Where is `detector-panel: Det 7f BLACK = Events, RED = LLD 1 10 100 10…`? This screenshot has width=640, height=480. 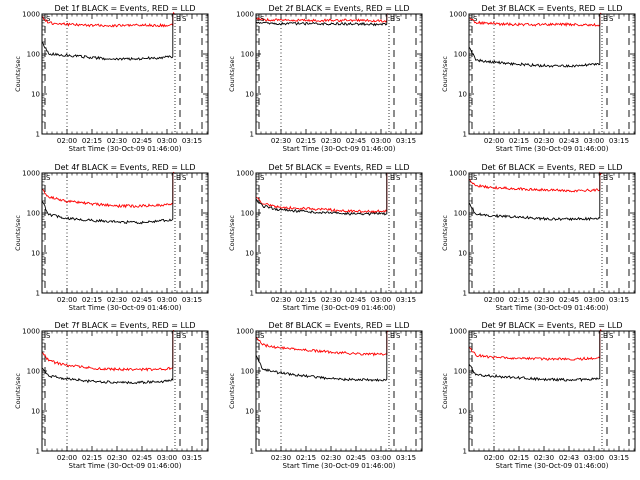
detector-panel: Det 7f BLACK = Events, RED = LLD 1 10 100 10… is located at coordinates (111, 395).